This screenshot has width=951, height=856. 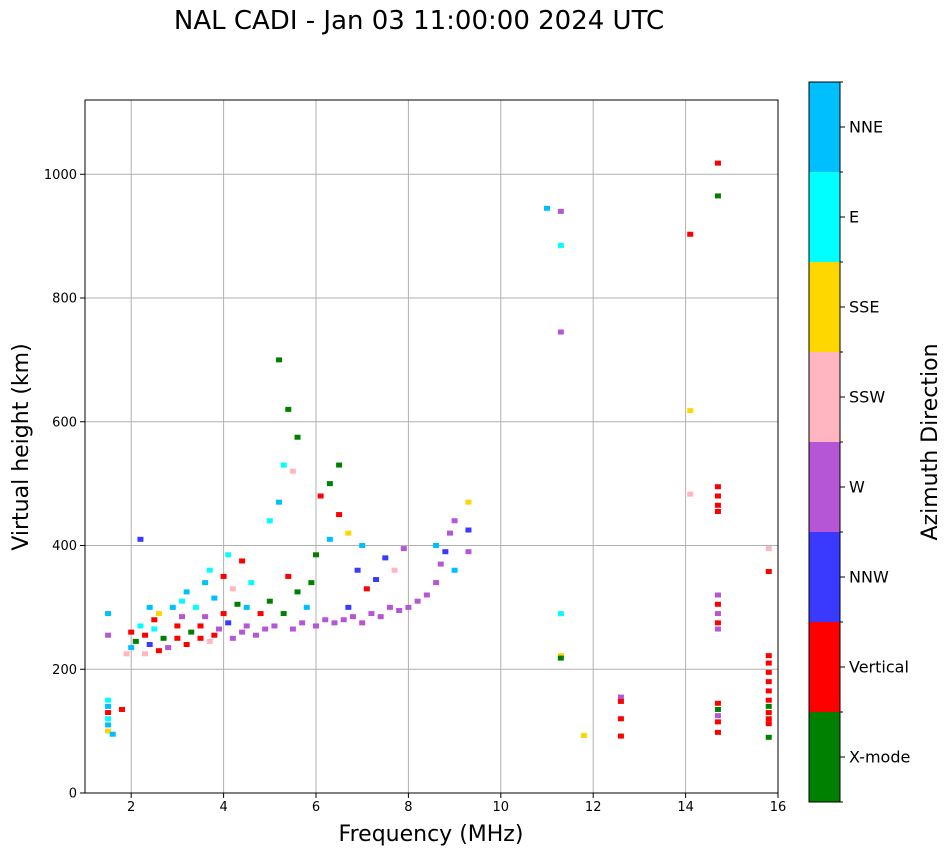 What do you see at coordinates (431, 834) in the screenshot?
I see `x-axis-label: Frequency (MHz)` at bounding box center [431, 834].